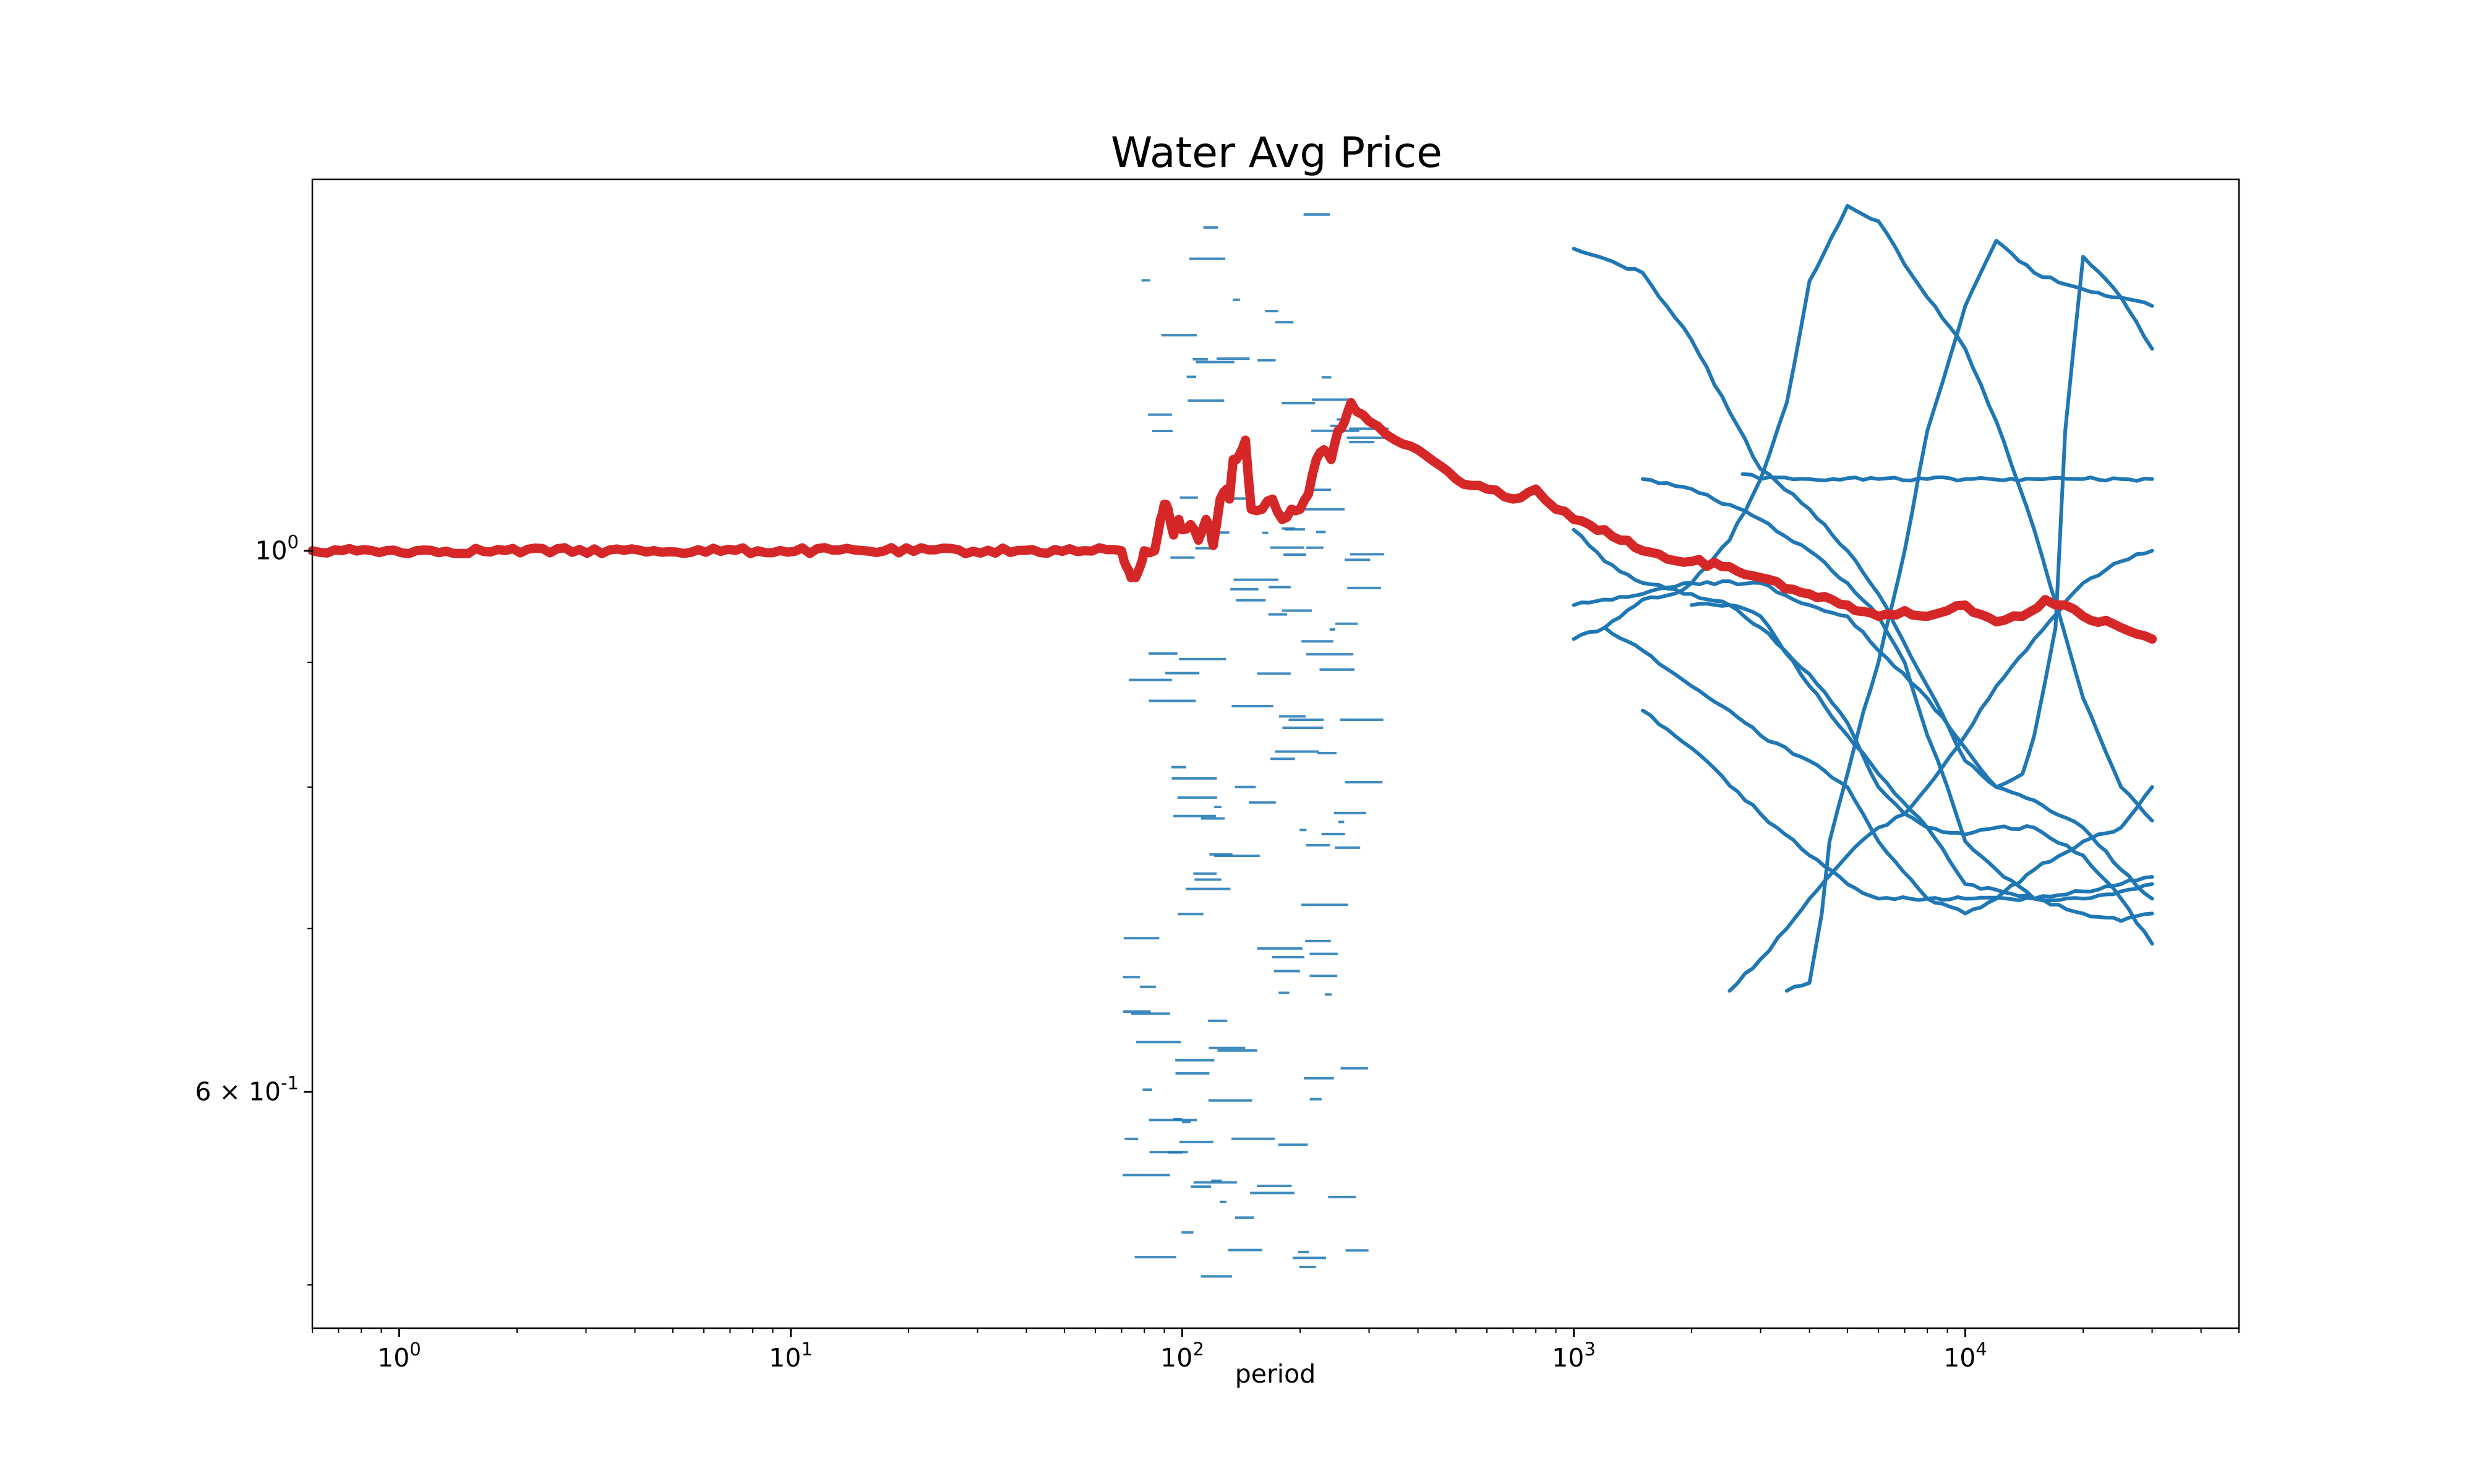 This screenshot has width=2474, height=1484. What do you see at coordinates (791, 1356) in the screenshot?
I see `x-tick-label: 10¹` at bounding box center [791, 1356].